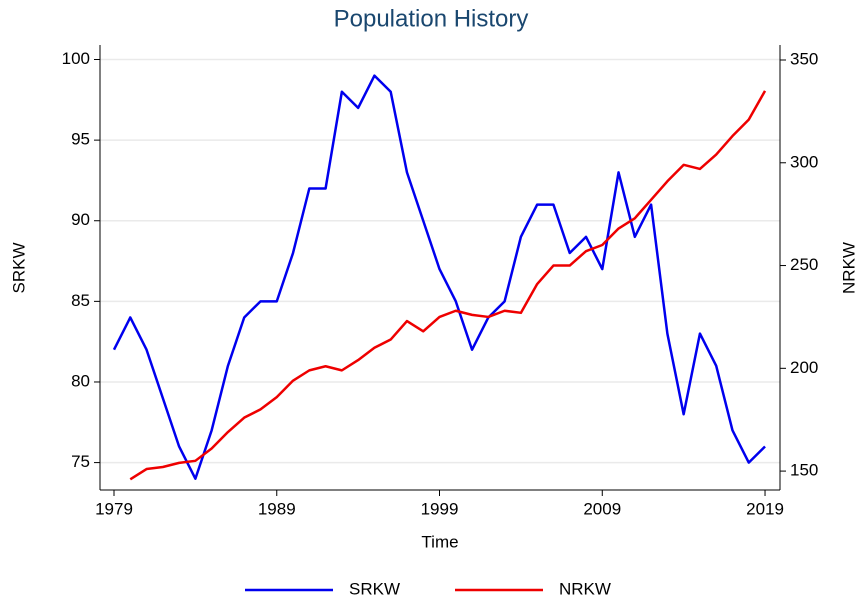 The image size is (862, 603). Describe the element at coordinates (374, 588) in the screenshot. I see `legend-label: SRKW` at that location.